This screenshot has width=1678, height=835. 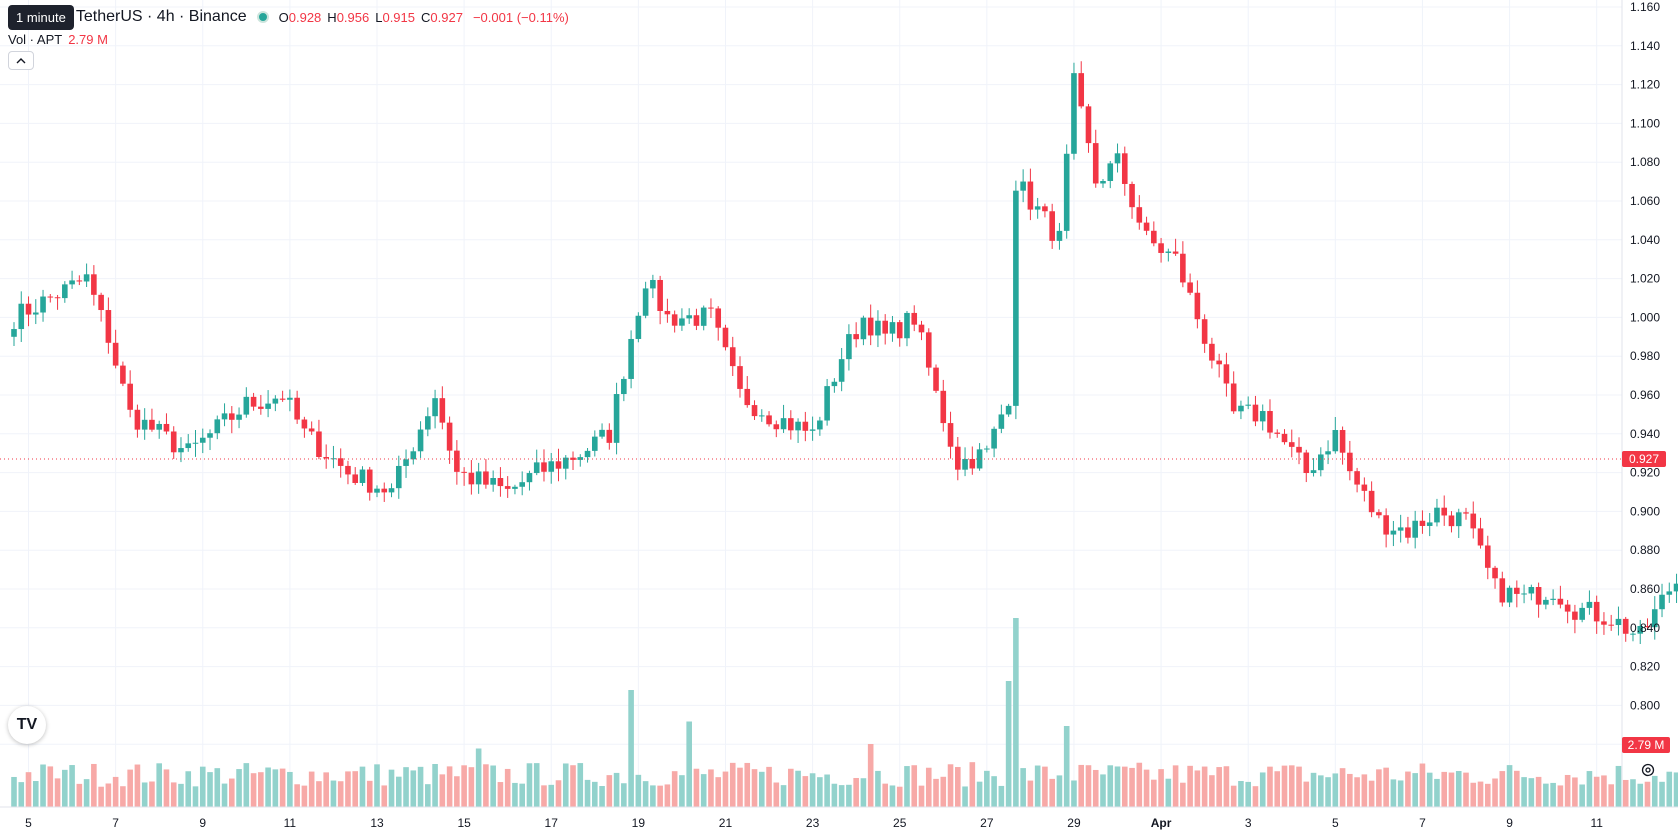 What do you see at coordinates (1645, 123) in the screenshot?
I see `y-tick-label: 1.100` at bounding box center [1645, 123].